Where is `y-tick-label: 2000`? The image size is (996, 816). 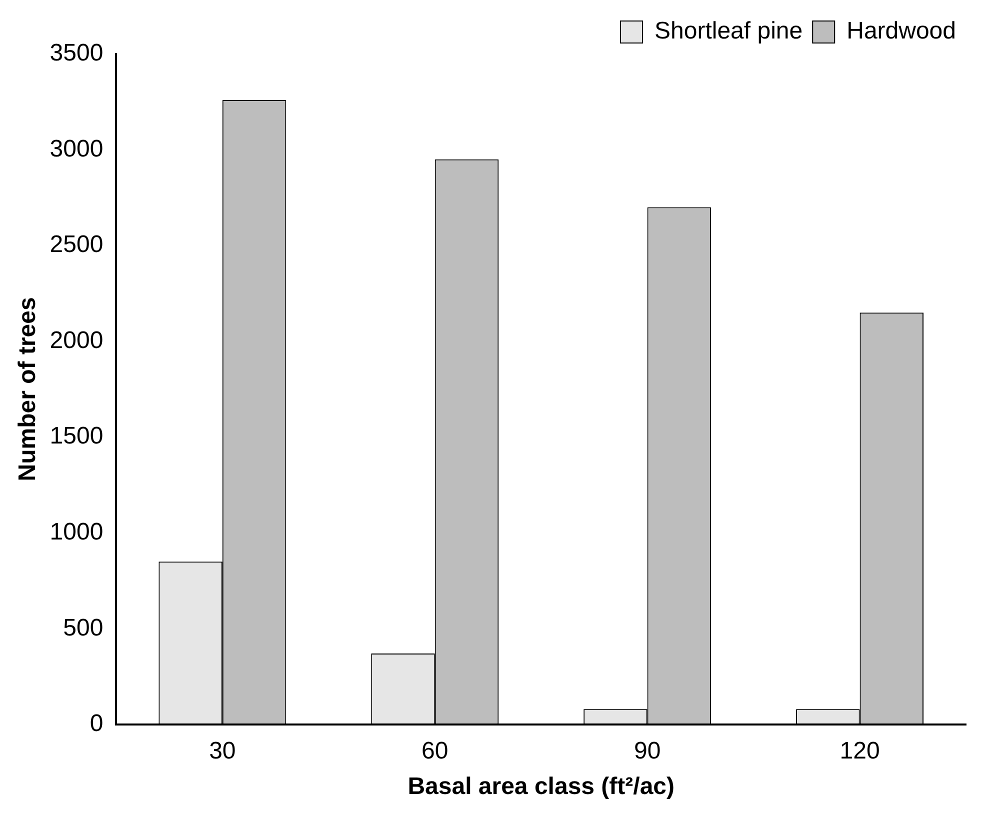
y-tick-label: 2000 is located at coordinates (77, 340).